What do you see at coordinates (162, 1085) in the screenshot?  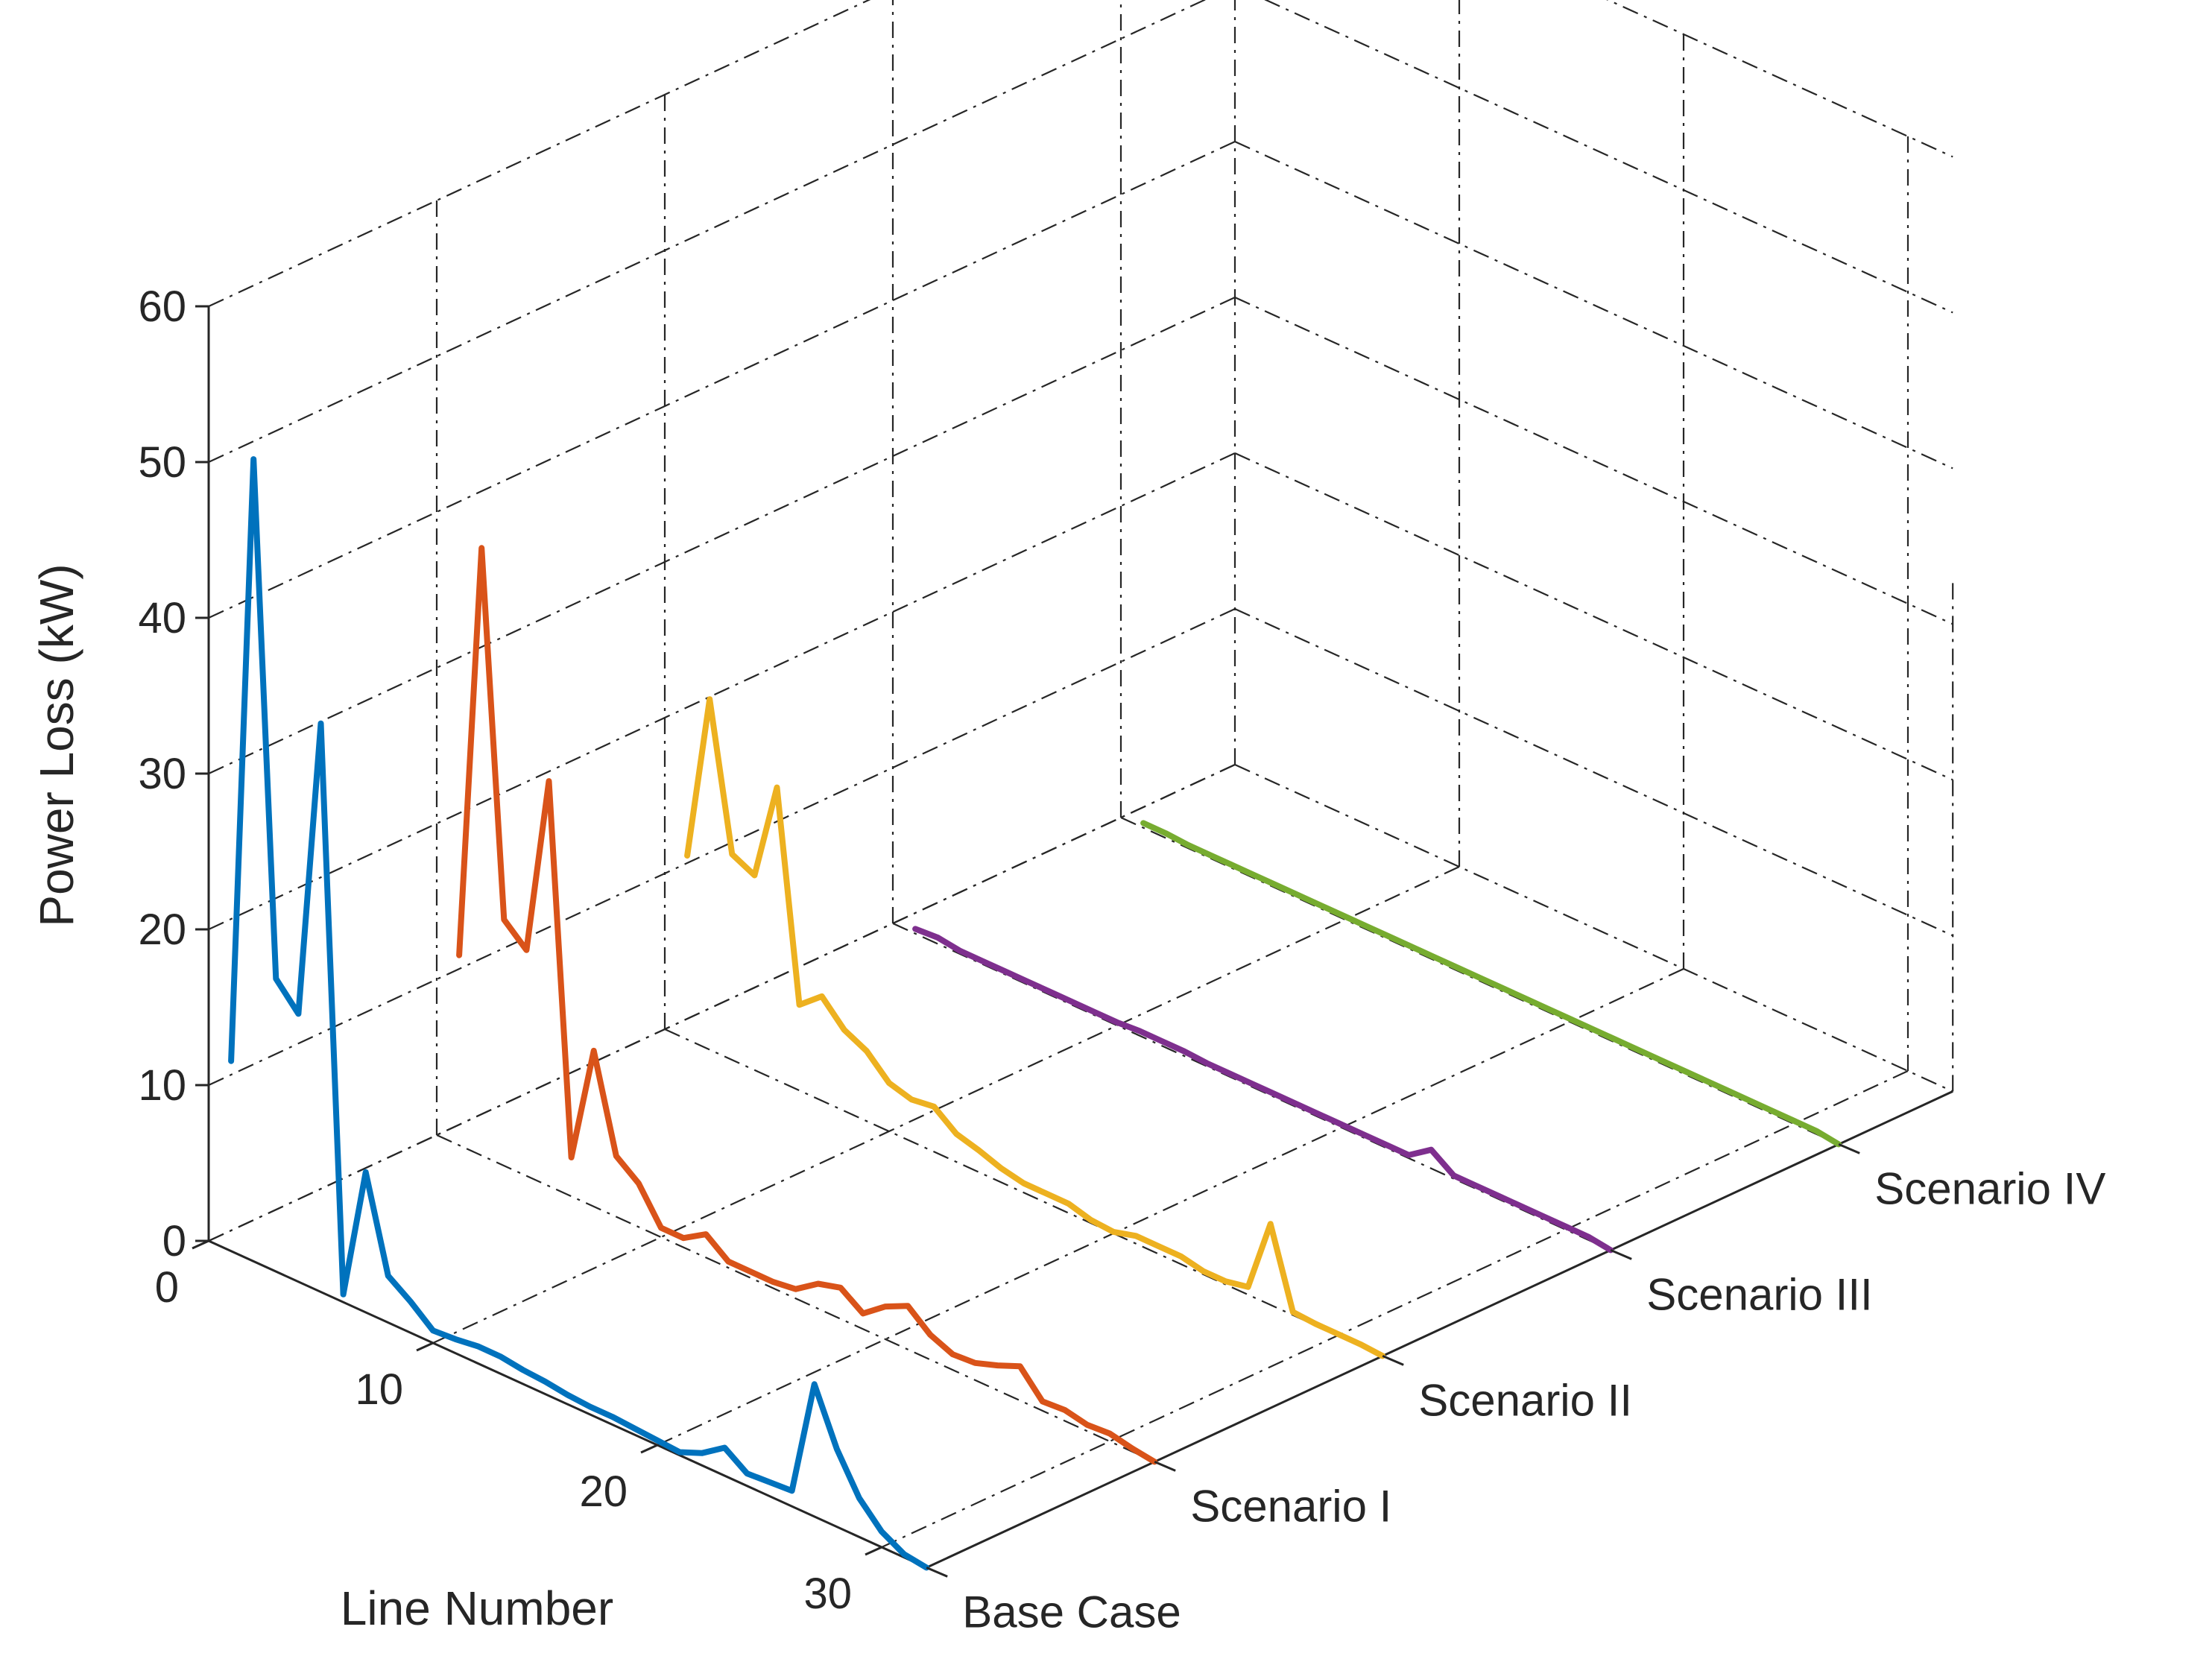 I see `z-tick-label: 10` at bounding box center [162, 1085].